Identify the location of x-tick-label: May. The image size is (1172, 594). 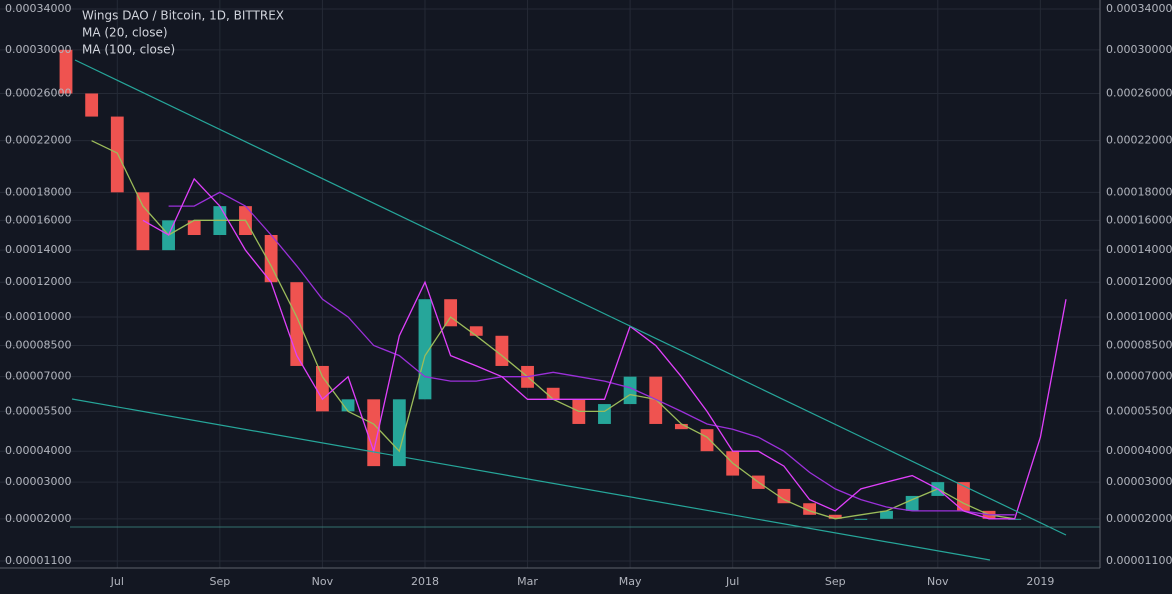
(630, 581).